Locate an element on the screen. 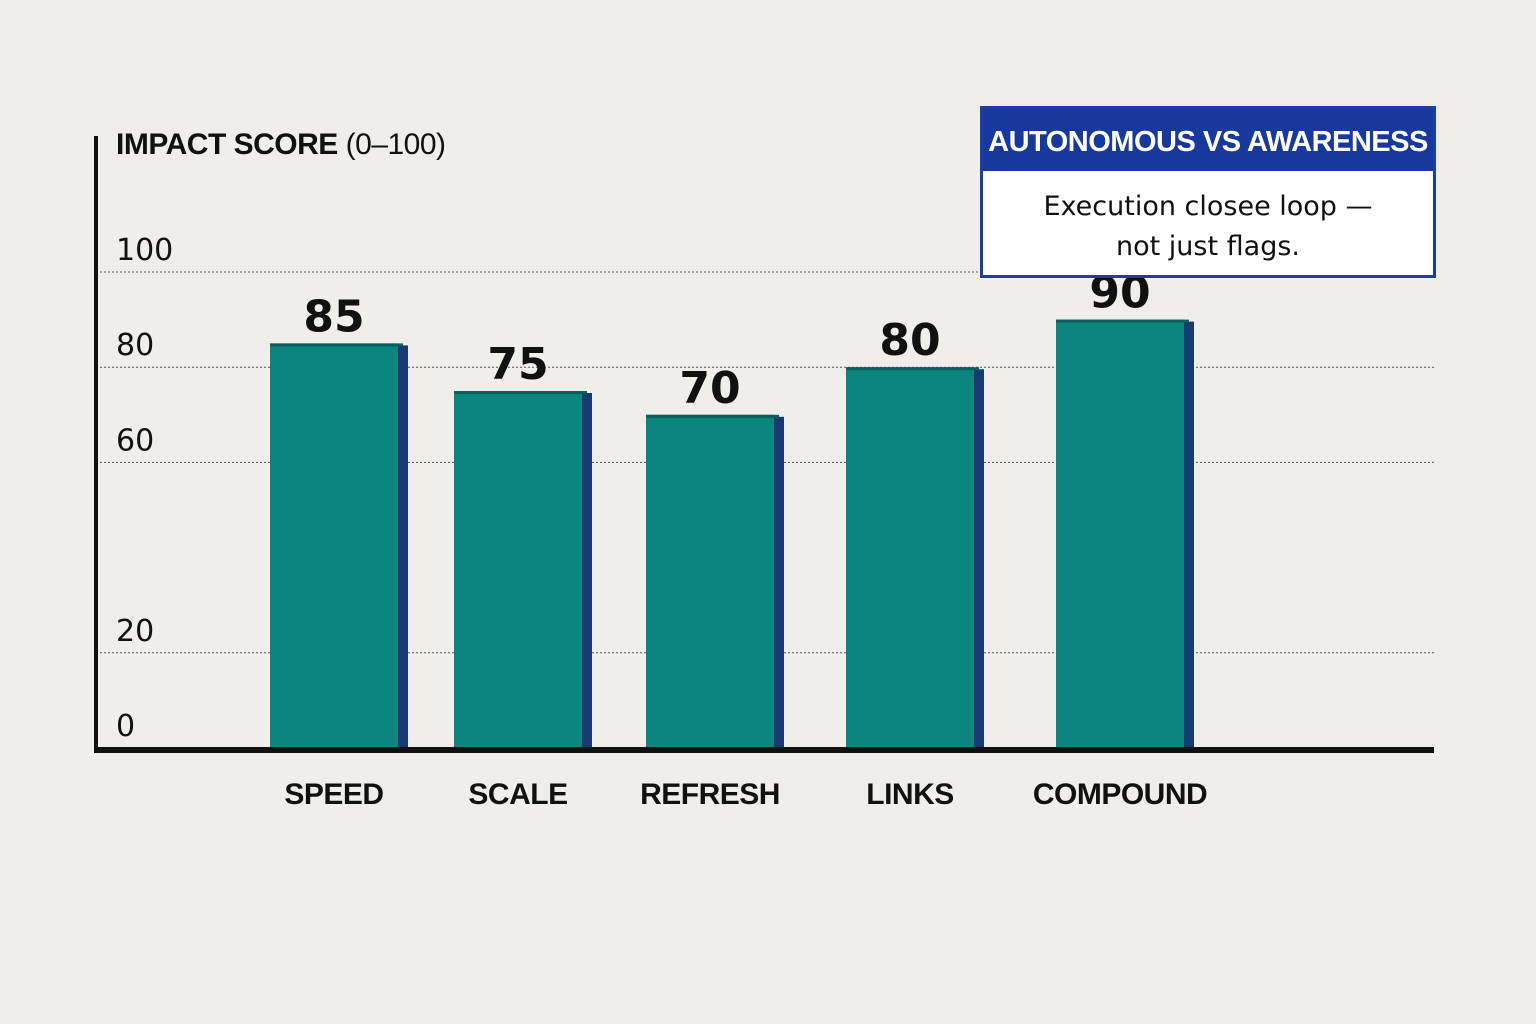 This screenshot has height=1024, width=1536. x-tick-label: SCALE is located at coordinates (517, 794).